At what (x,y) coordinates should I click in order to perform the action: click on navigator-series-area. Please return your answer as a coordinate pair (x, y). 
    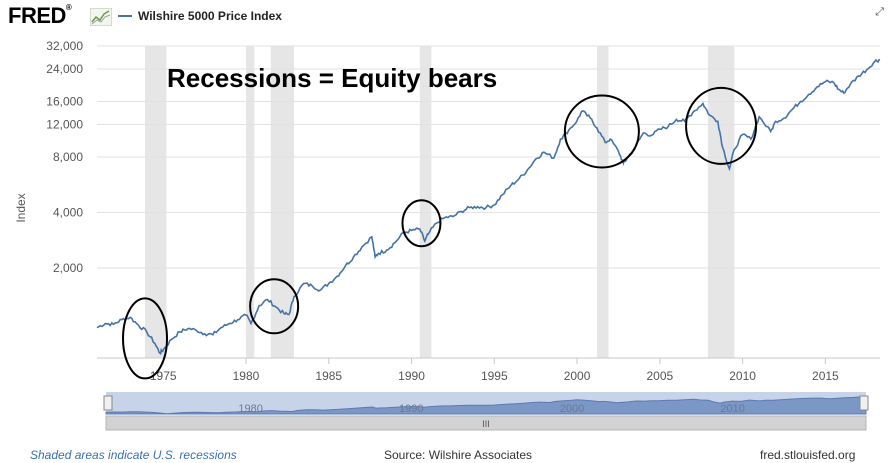
    Looking at the image, I should click on (486, 405).